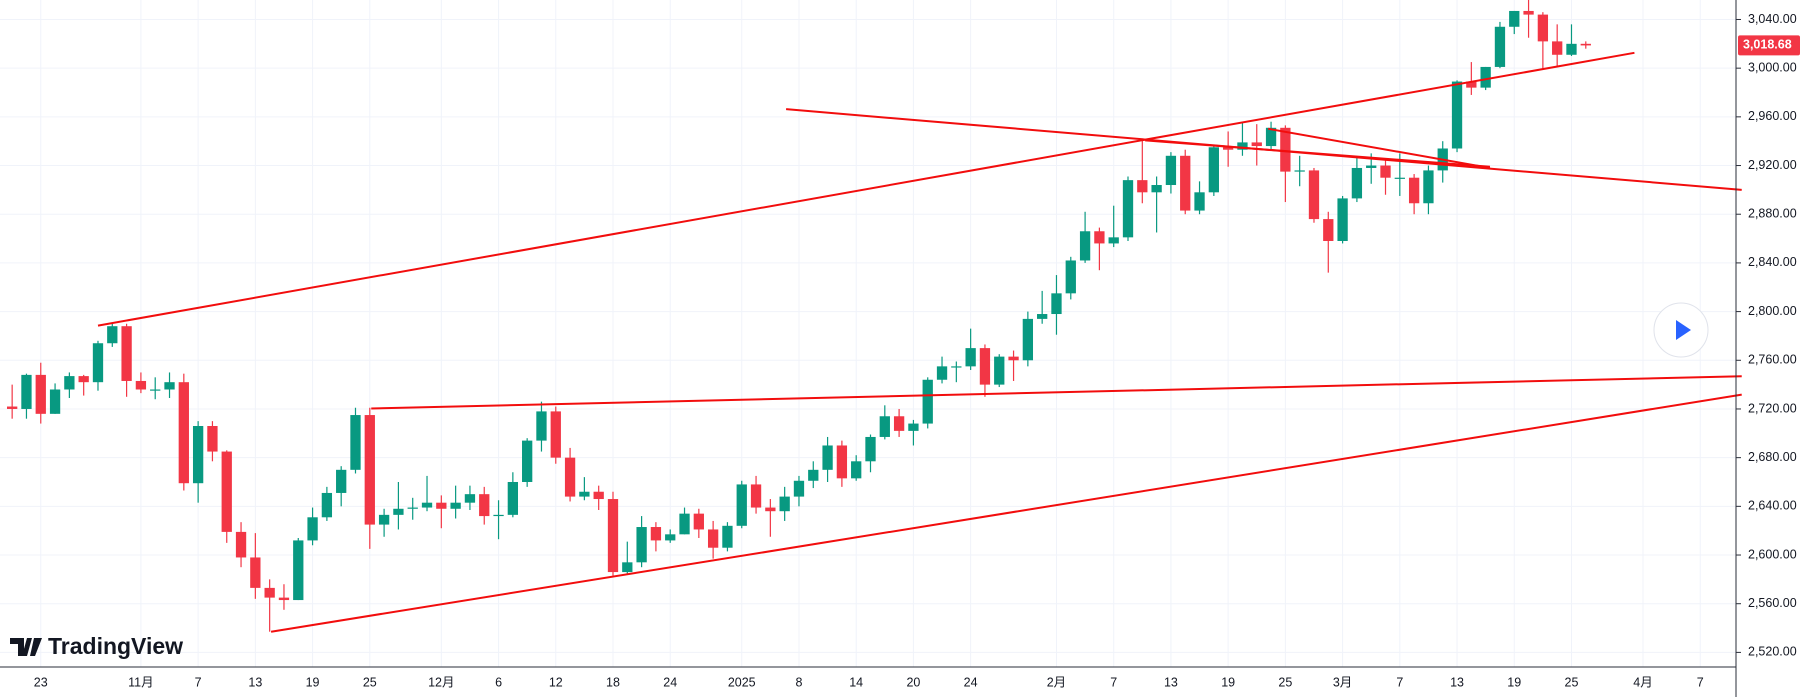  Describe the element at coordinates (1772, 554) in the screenshot. I see `y-tick-label: 2,600.00` at that location.